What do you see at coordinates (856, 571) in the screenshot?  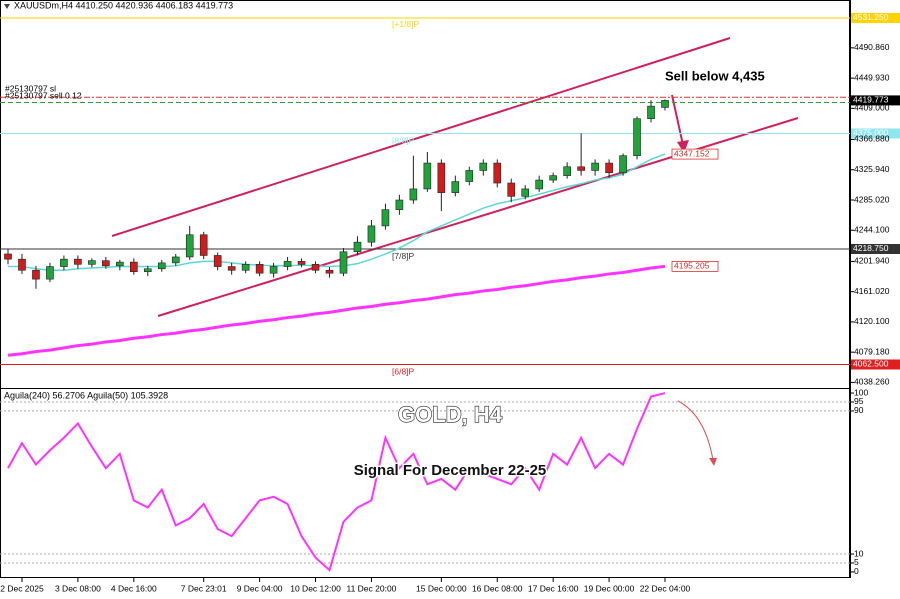 I see `y-tick-label: 0` at bounding box center [856, 571].